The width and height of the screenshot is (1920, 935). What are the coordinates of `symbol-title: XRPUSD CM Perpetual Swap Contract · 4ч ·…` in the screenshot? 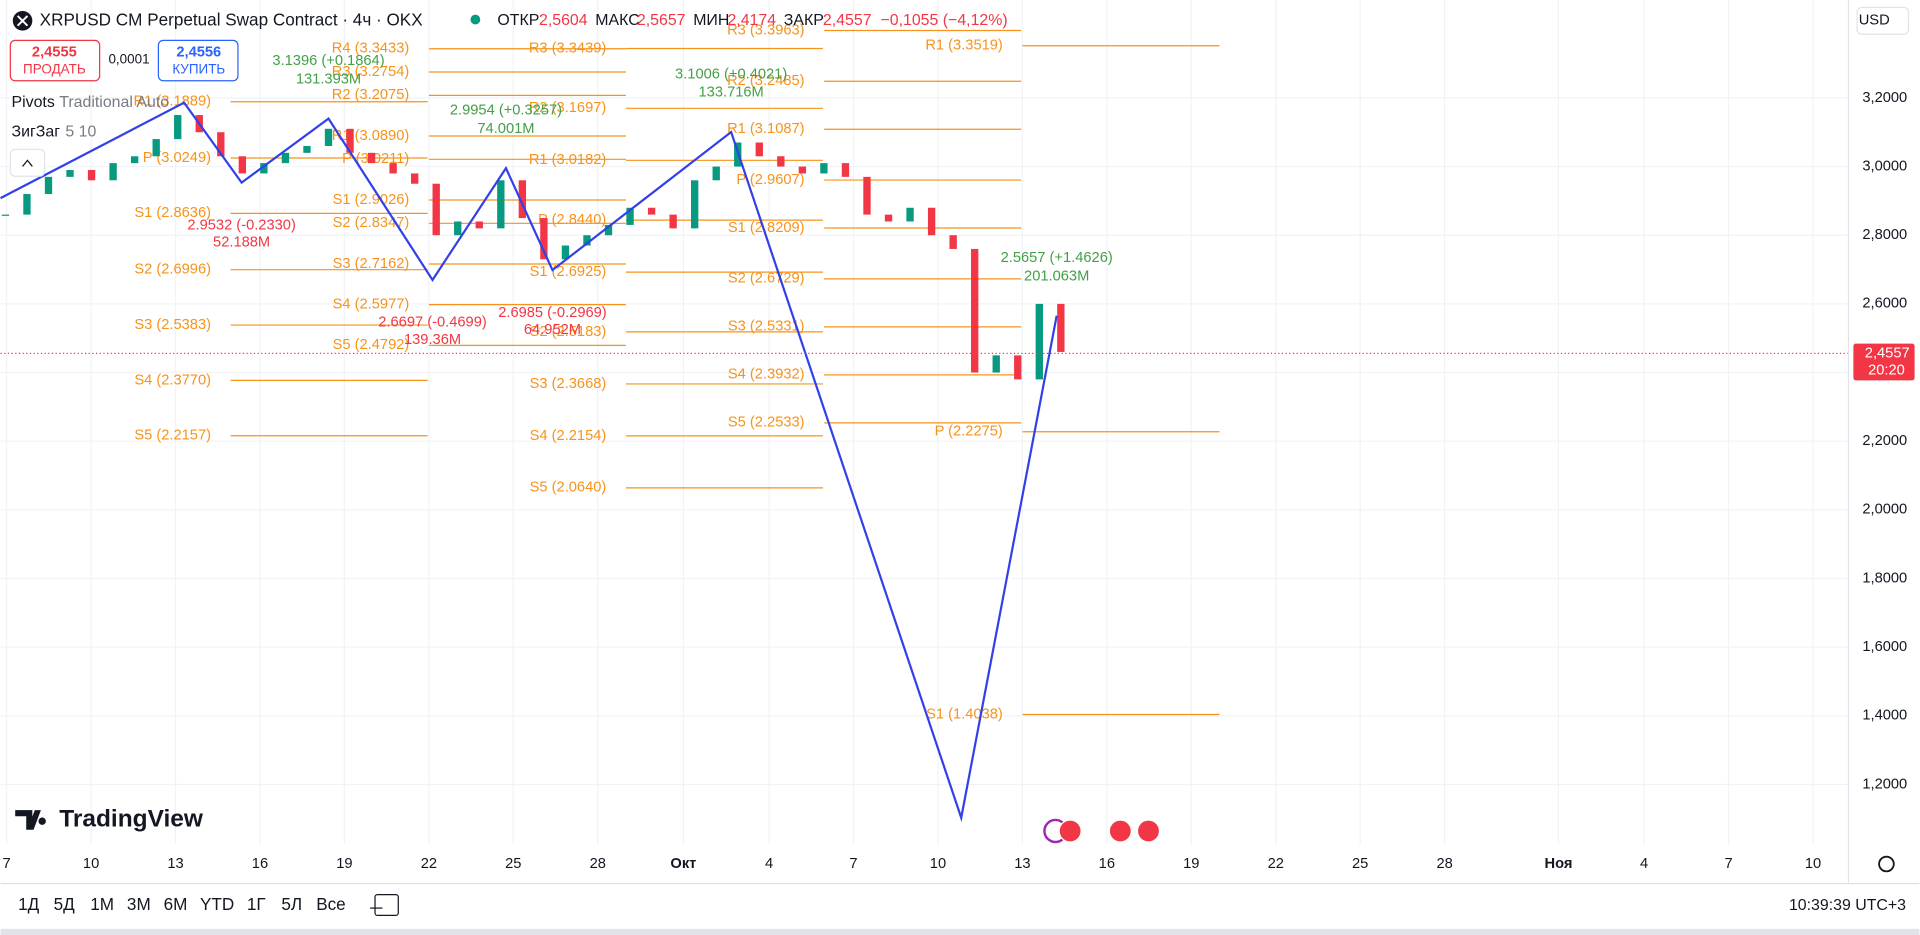 It's located at (232, 19).